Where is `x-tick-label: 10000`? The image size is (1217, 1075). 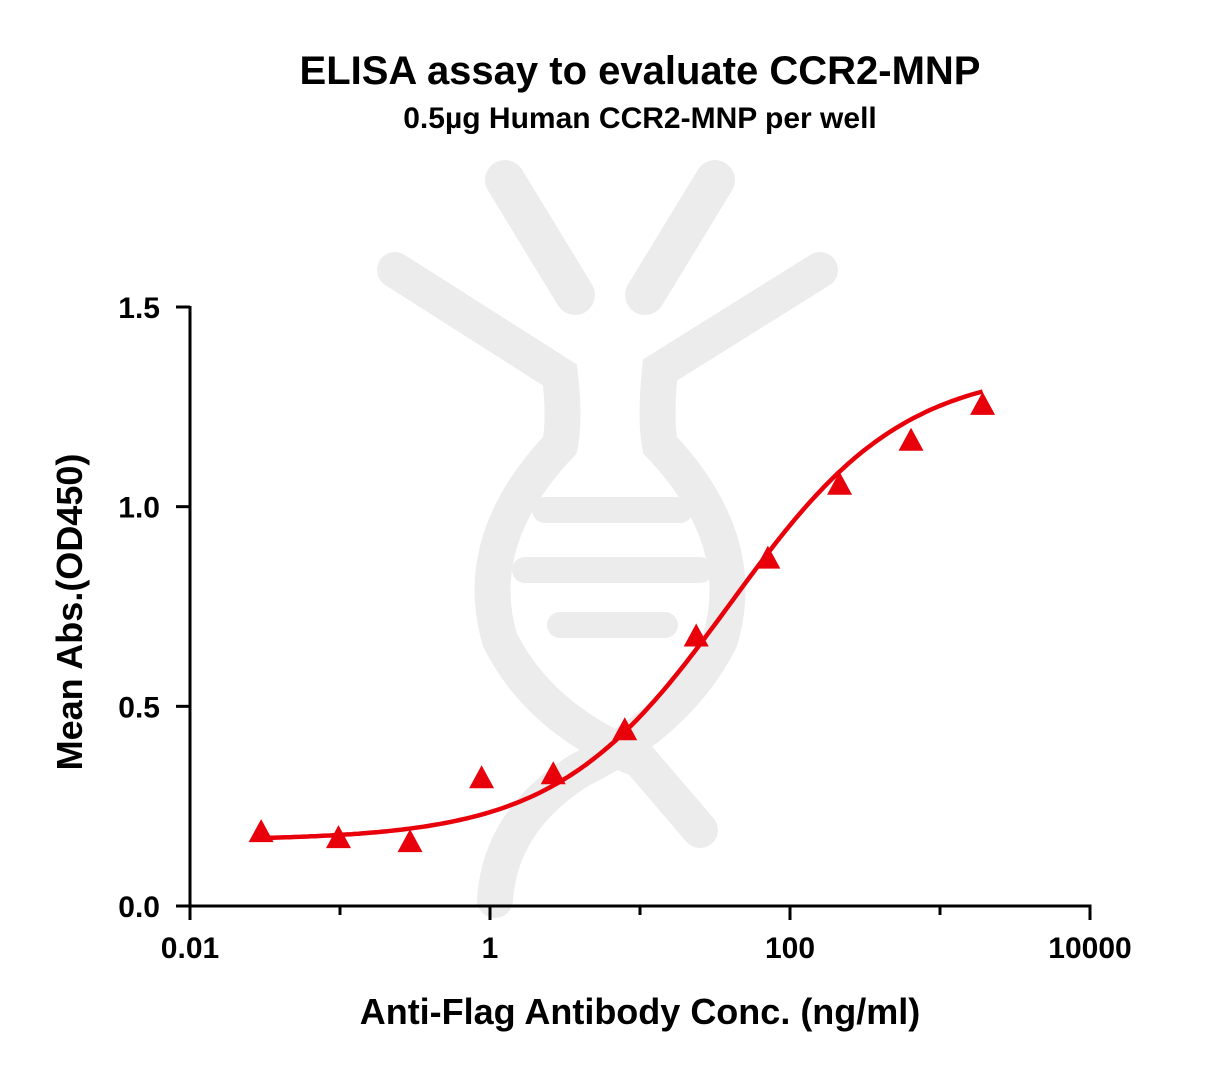
x-tick-label: 10000 is located at coordinates (1089, 948).